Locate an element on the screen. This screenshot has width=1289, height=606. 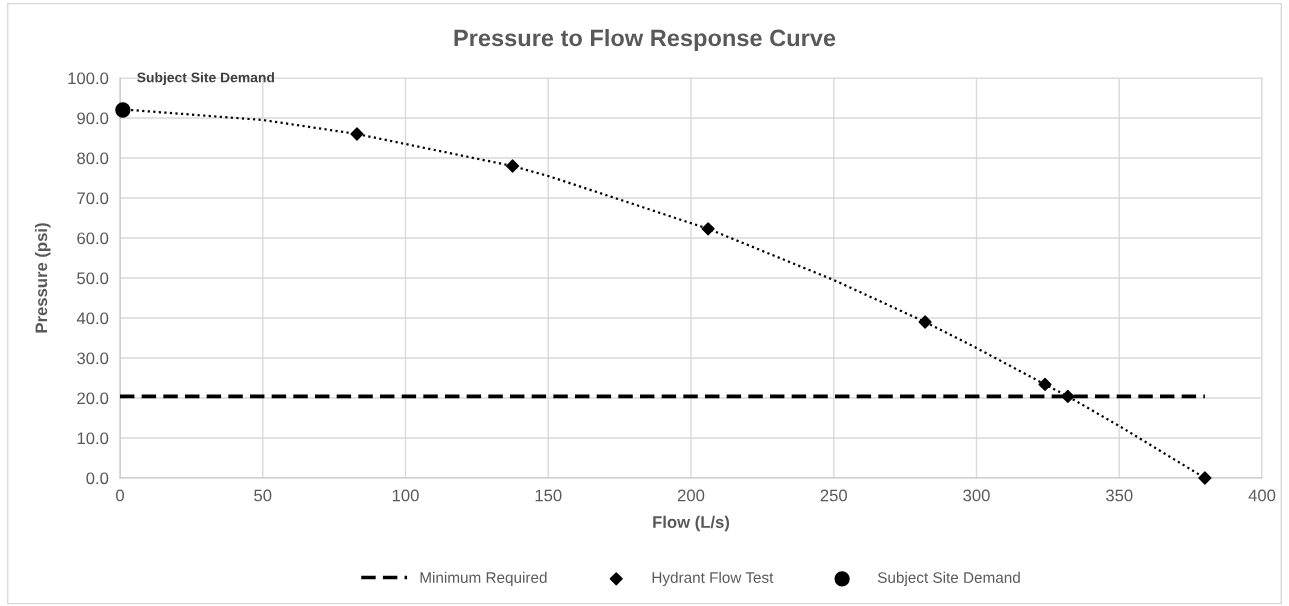
legend-label: Subject Site Demand is located at coordinates (948, 578).